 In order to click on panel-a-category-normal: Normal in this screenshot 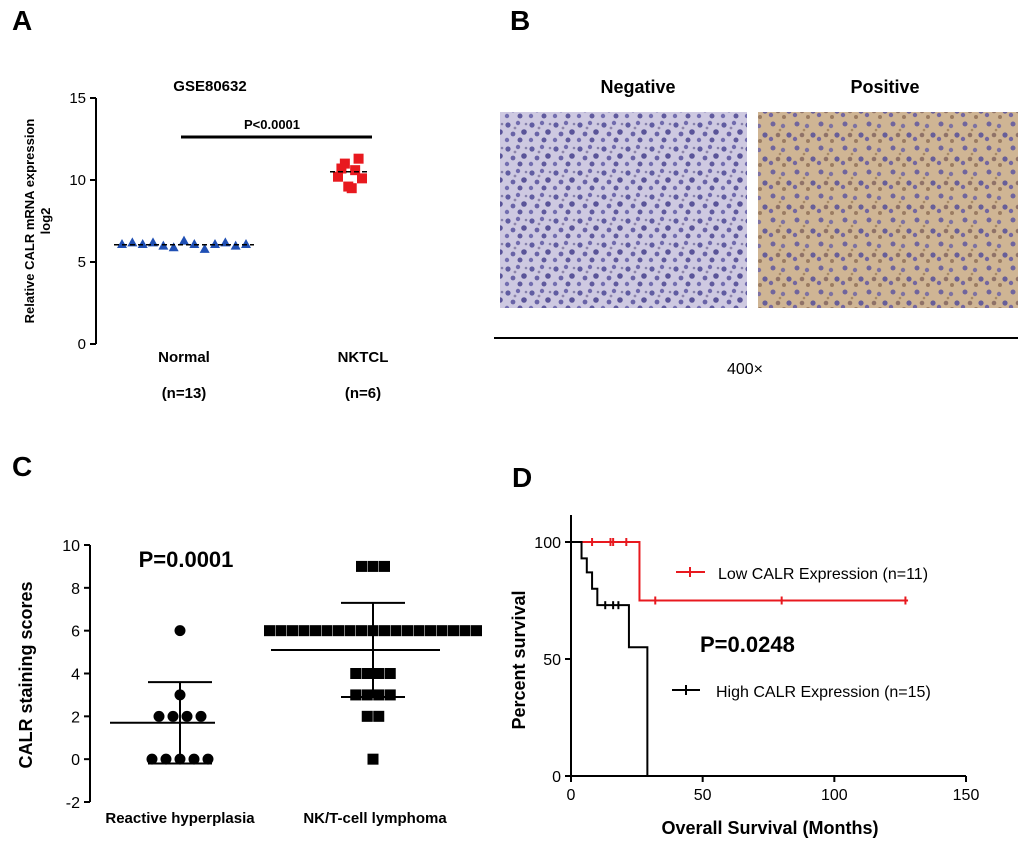, I will do `click(184, 357)`.